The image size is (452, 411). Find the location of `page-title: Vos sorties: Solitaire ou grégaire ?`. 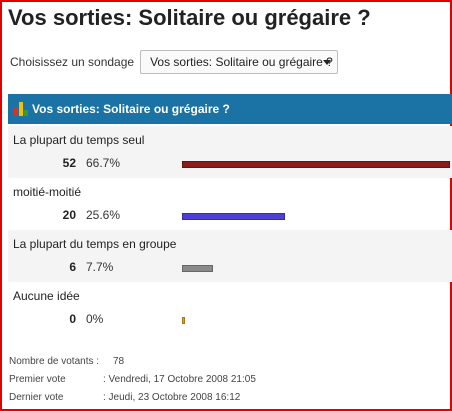

page-title: Vos sorties: Solitaire ou grégaire ? is located at coordinates (189, 17).